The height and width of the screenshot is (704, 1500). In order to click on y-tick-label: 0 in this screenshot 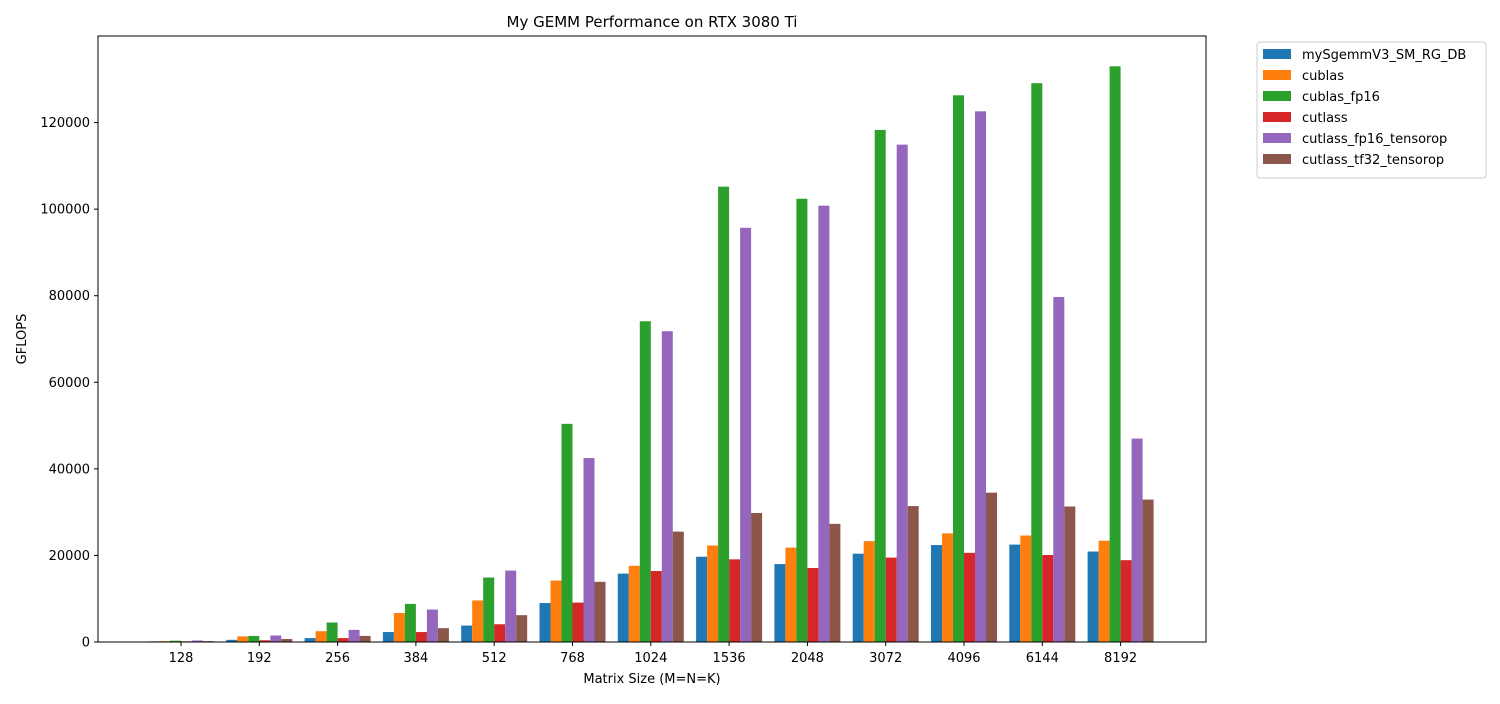, I will do `click(86, 643)`.